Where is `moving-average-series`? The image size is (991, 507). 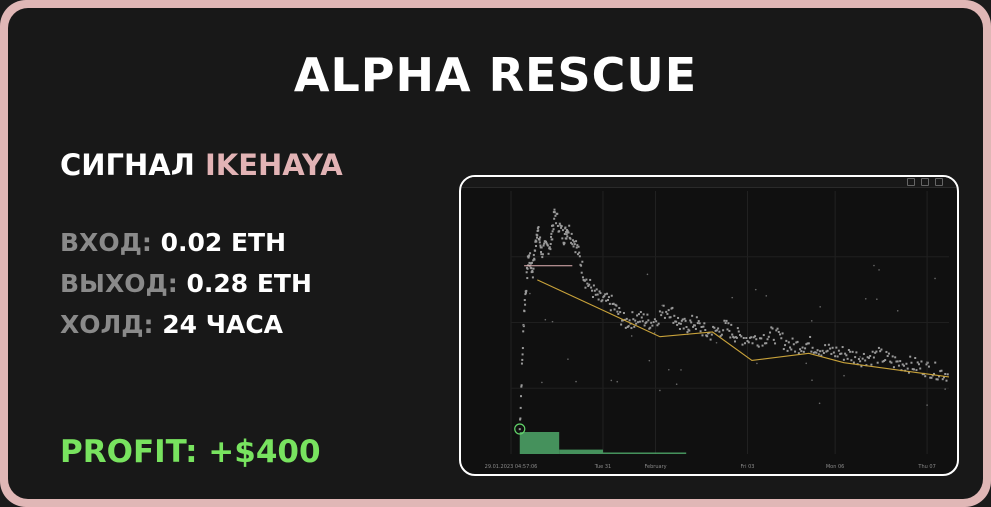 moving-average-series is located at coordinates (743, 328).